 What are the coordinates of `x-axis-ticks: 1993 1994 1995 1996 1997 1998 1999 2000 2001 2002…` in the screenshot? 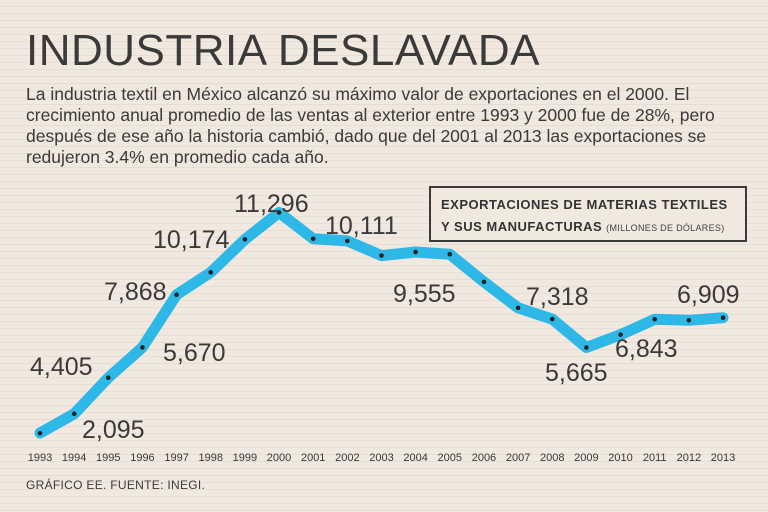 It's located at (381, 458).